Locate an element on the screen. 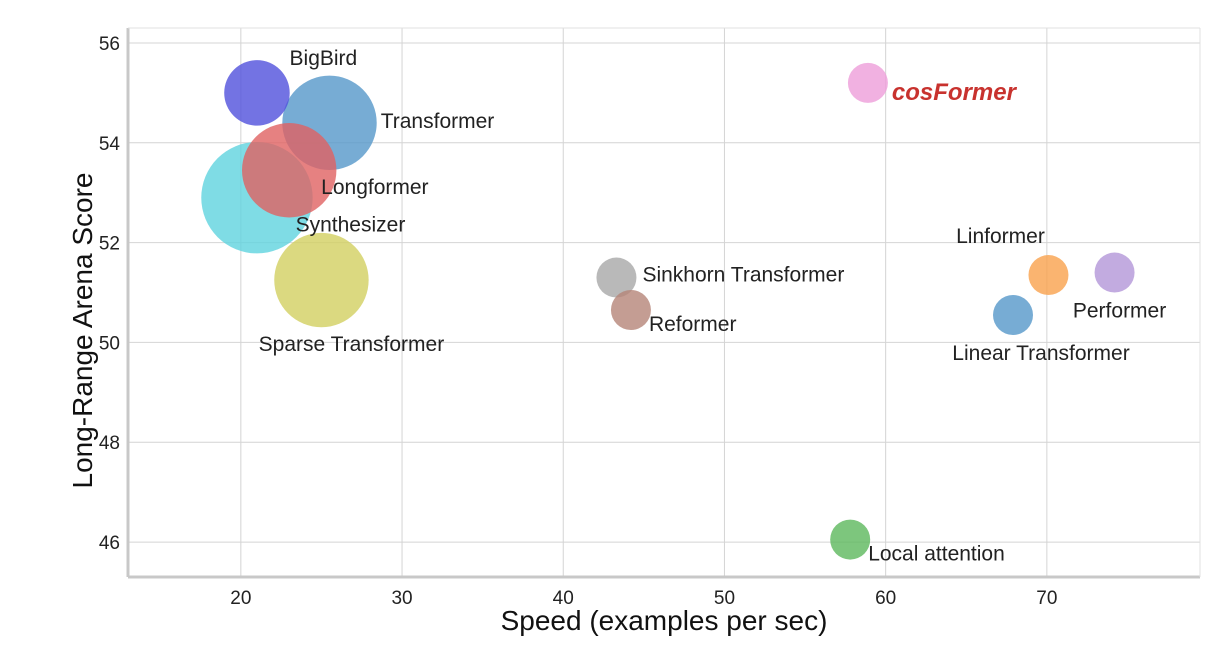 The height and width of the screenshot is (649, 1230). x-tick-label: 30 is located at coordinates (401, 598).